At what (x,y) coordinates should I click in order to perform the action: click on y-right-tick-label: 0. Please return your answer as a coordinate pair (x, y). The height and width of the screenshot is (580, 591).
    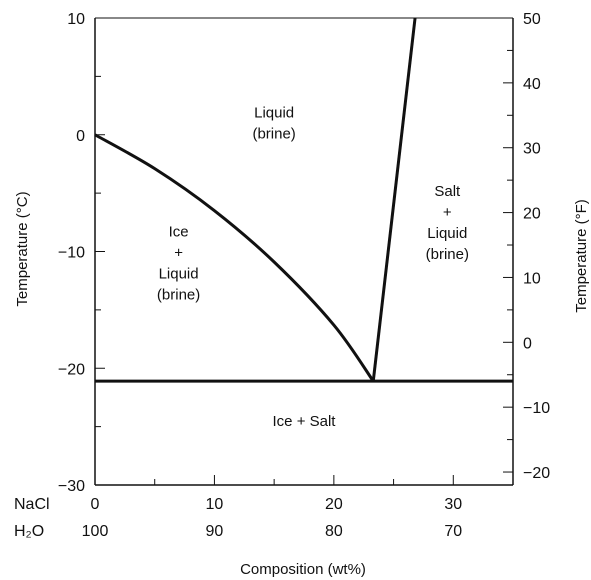
    Looking at the image, I should click on (527, 343).